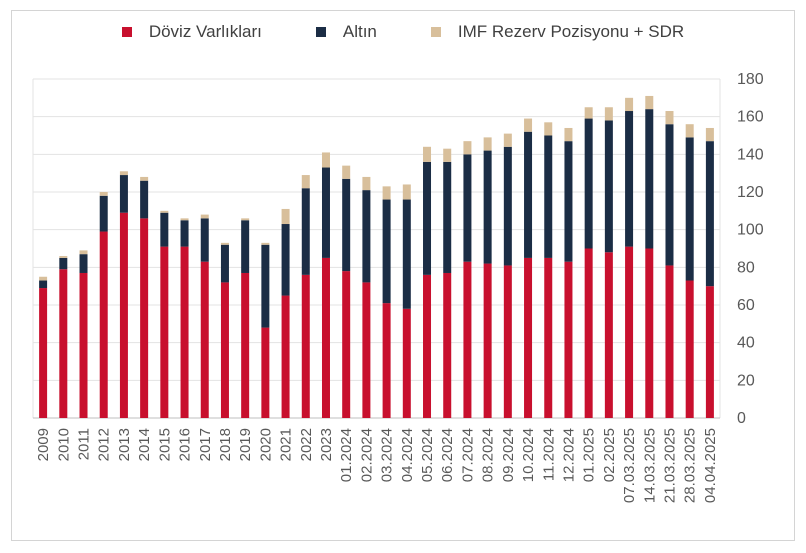  I want to click on x-tick-label: 11.2024, so click(548, 454).